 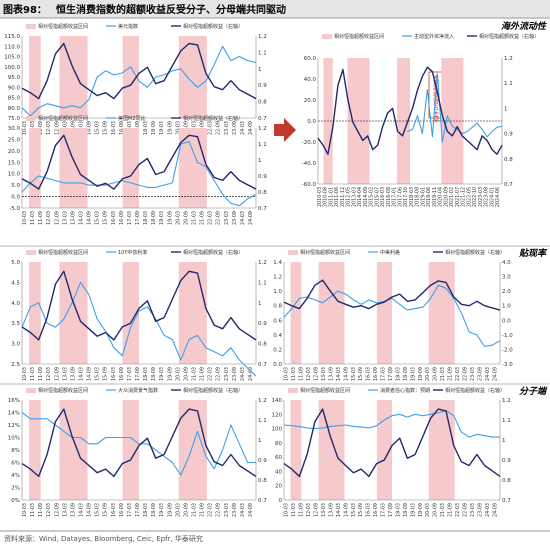 I want to click on transition-arrow-icon, so click(x=285, y=130).